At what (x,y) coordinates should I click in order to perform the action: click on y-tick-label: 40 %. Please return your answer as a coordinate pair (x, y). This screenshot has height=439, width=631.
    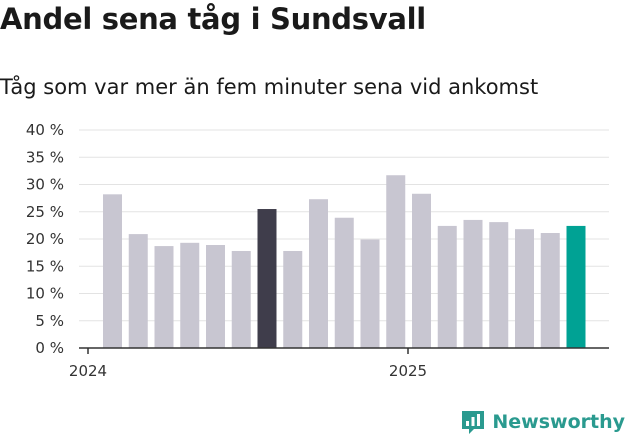
    Looking at the image, I should click on (45, 130).